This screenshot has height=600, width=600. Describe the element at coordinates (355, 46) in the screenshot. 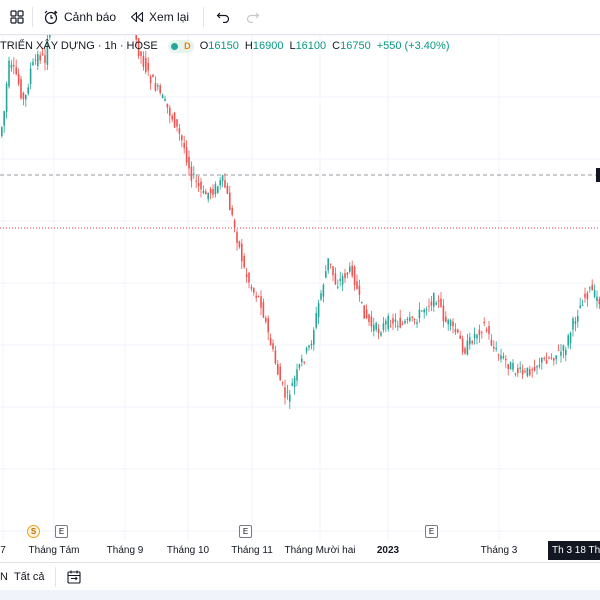

I see `close-value: 16750` at that location.